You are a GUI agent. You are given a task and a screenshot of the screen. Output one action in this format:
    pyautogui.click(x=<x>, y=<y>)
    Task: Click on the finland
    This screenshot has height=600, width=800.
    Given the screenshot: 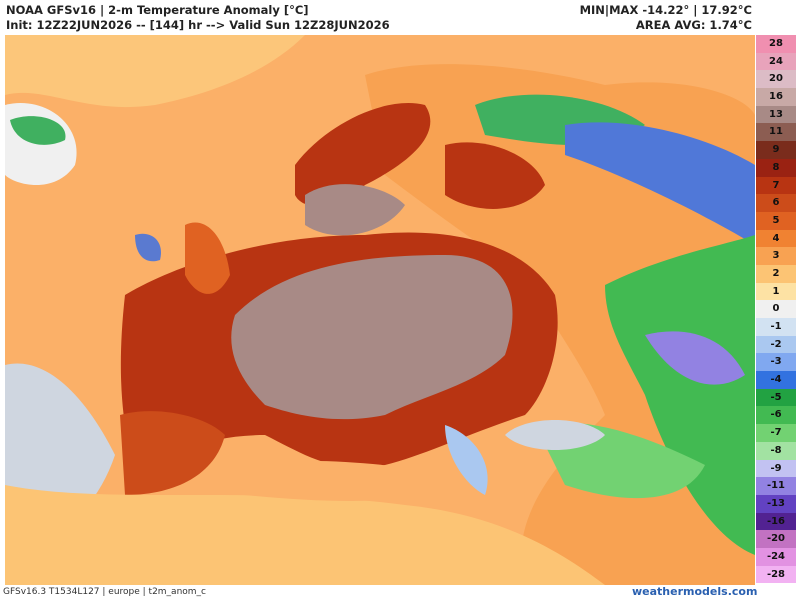 What is the action you would take?
    pyautogui.click(x=495, y=175)
    